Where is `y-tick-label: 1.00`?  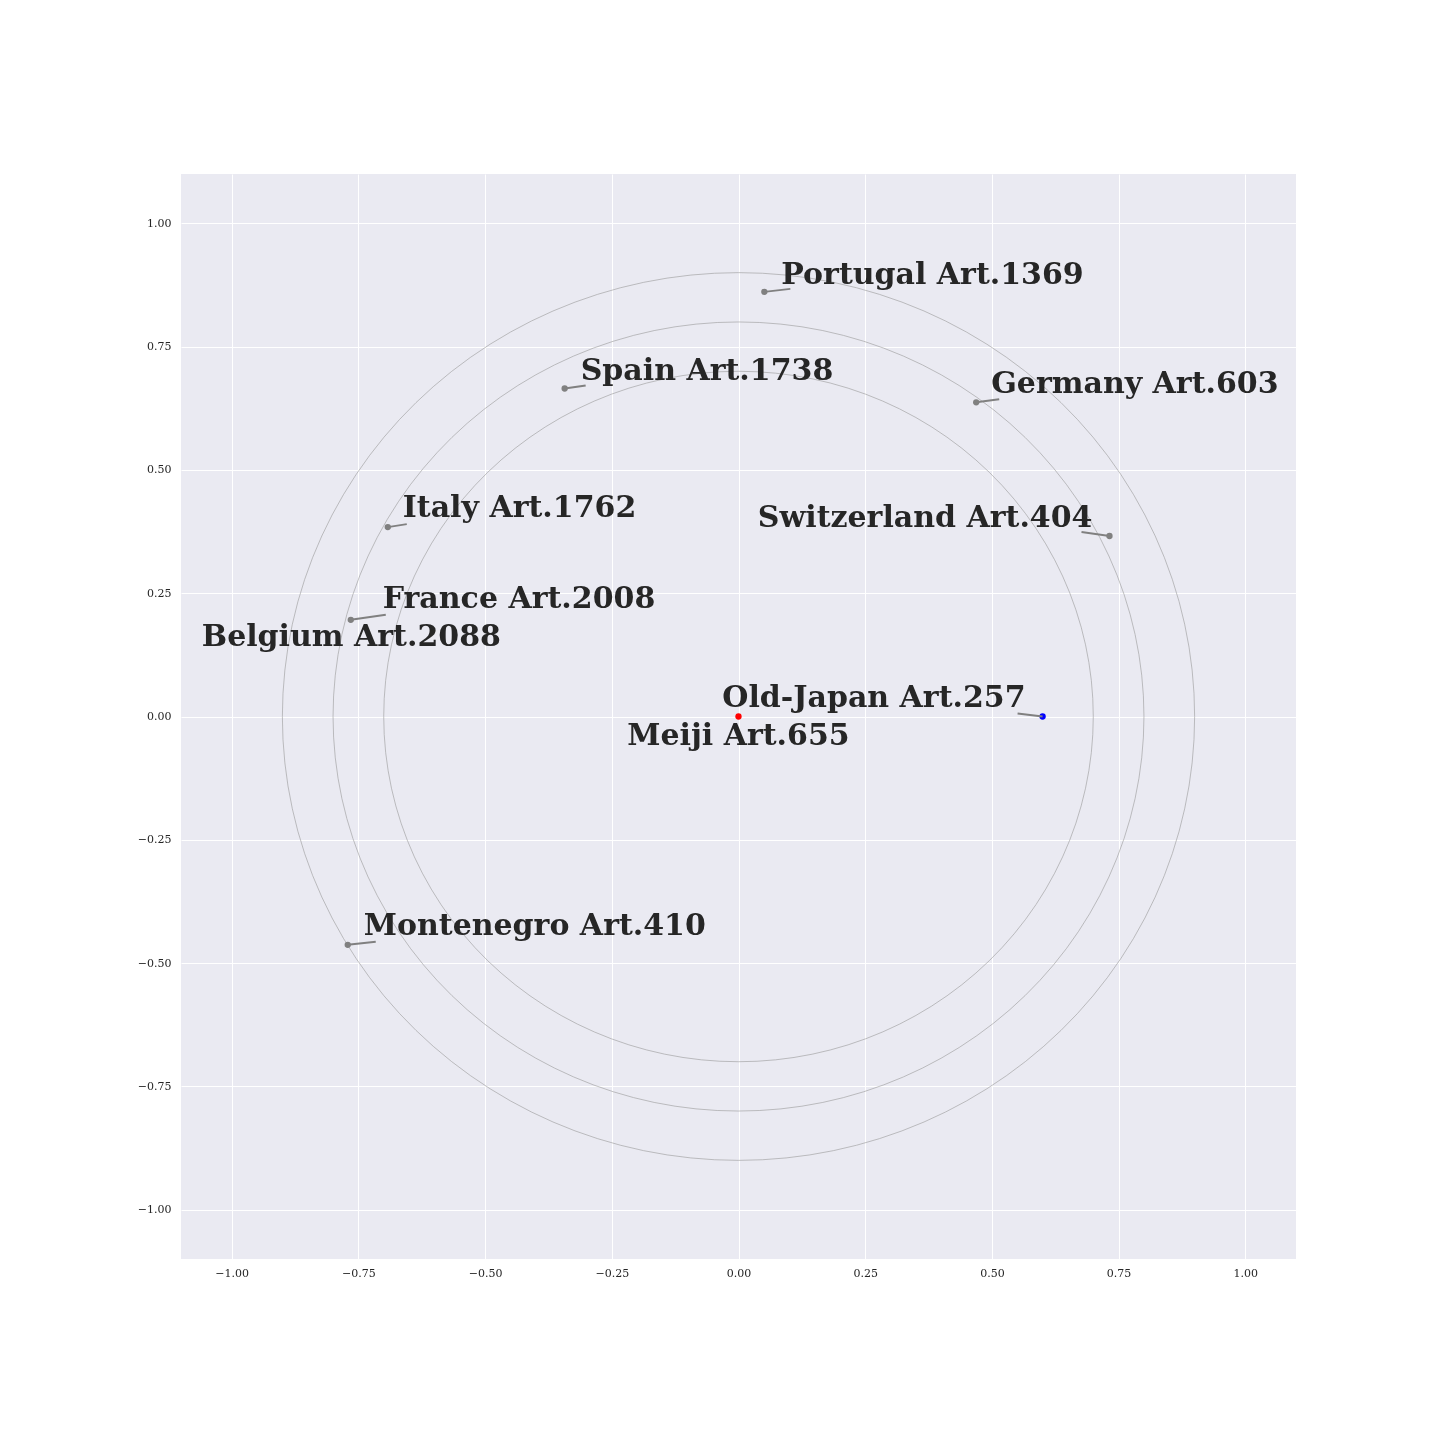 y-tick-label: 1.00 is located at coordinates (159, 223).